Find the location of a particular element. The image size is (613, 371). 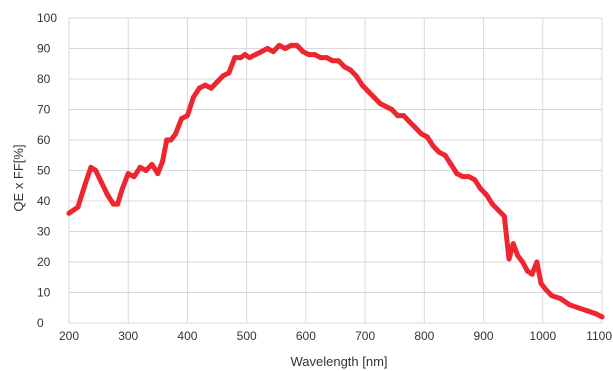

y-tick-label: 100 is located at coordinates (47, 18).